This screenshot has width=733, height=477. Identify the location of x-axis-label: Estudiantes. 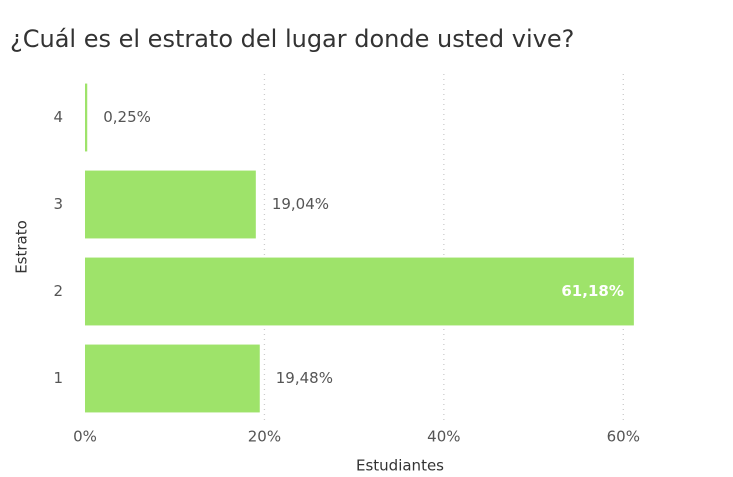
(400, 466).